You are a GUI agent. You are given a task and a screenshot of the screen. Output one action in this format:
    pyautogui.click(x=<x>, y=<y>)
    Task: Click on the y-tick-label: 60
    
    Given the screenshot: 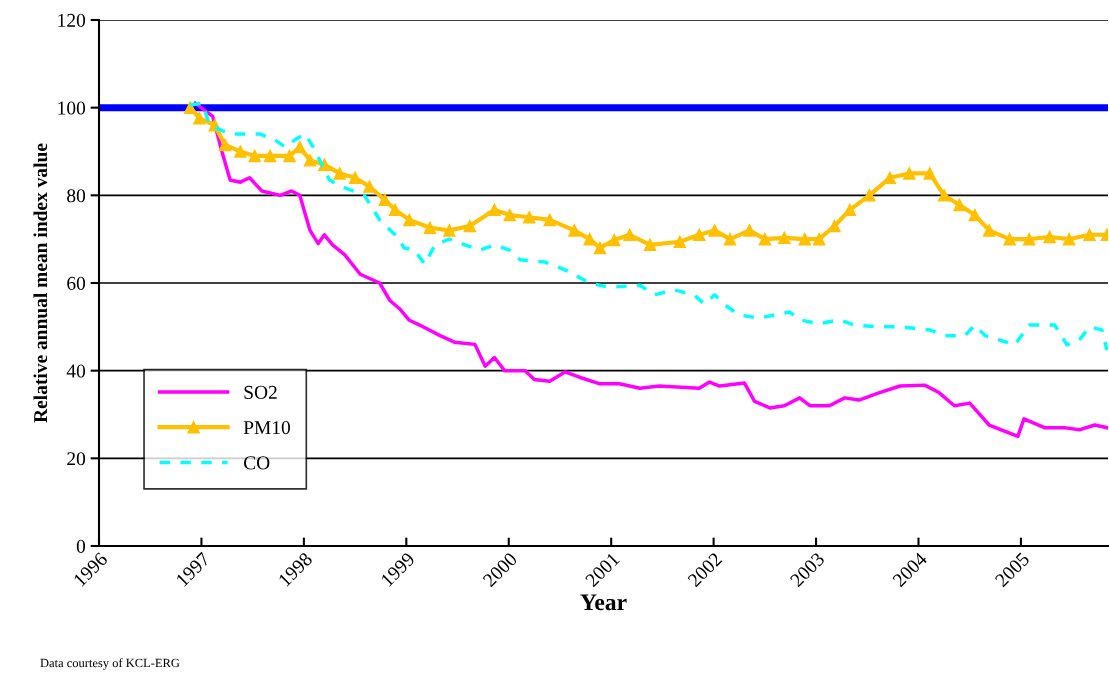 What is the action you would take?
    pyautogui.click(x=76, y=283)
    